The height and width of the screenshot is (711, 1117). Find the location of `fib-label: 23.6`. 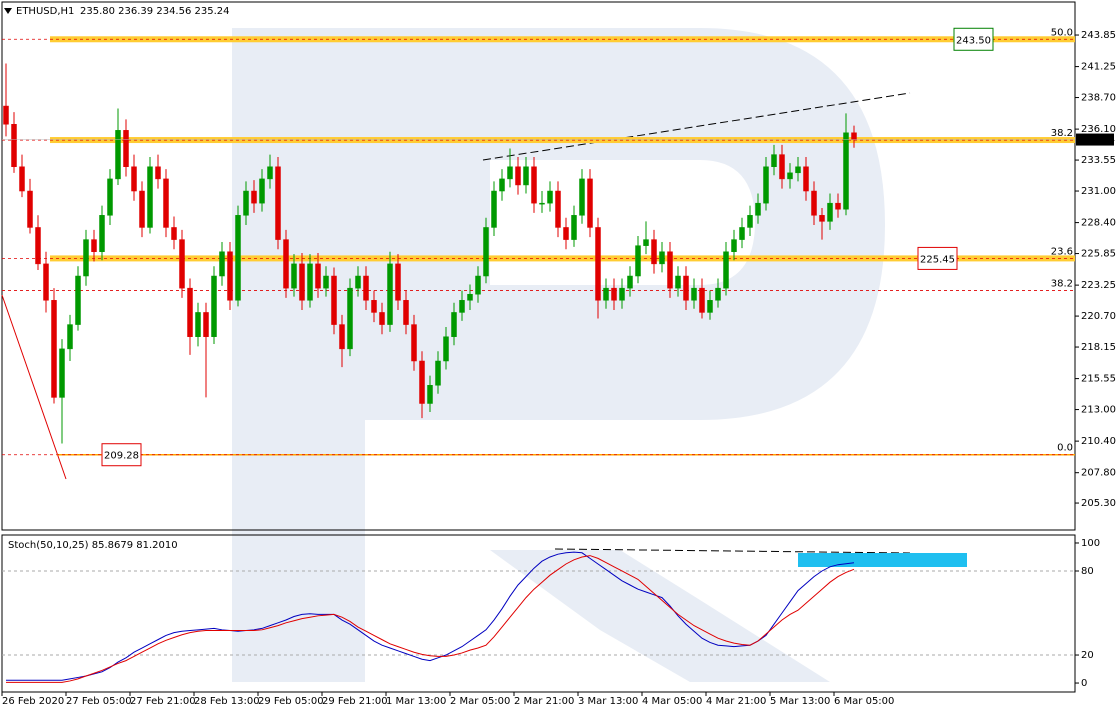

fib-label: 23.6 is located at coordinates (1062, 251).